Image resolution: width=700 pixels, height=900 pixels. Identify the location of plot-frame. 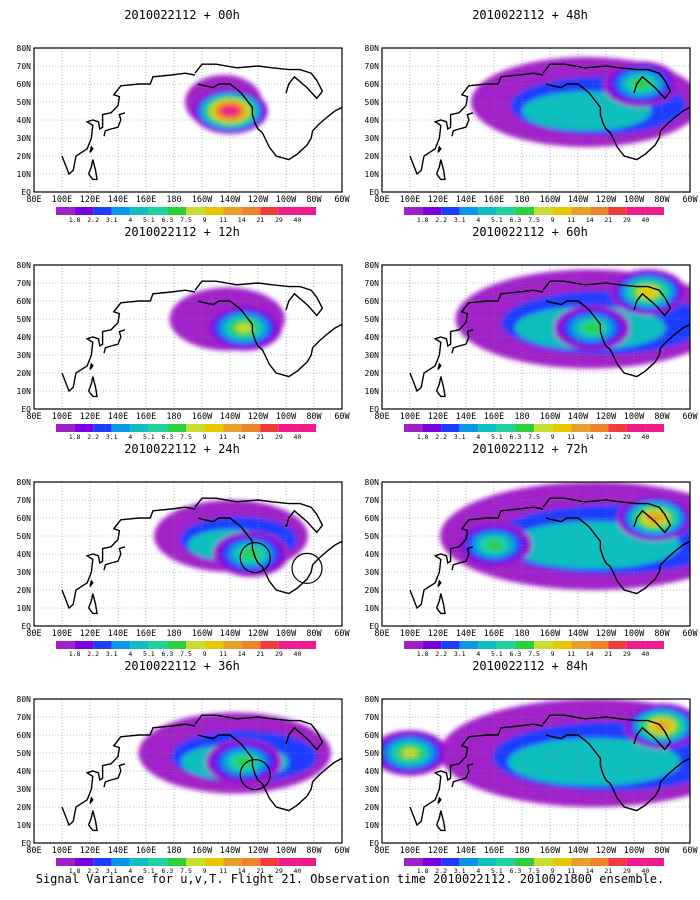
(536, 120).